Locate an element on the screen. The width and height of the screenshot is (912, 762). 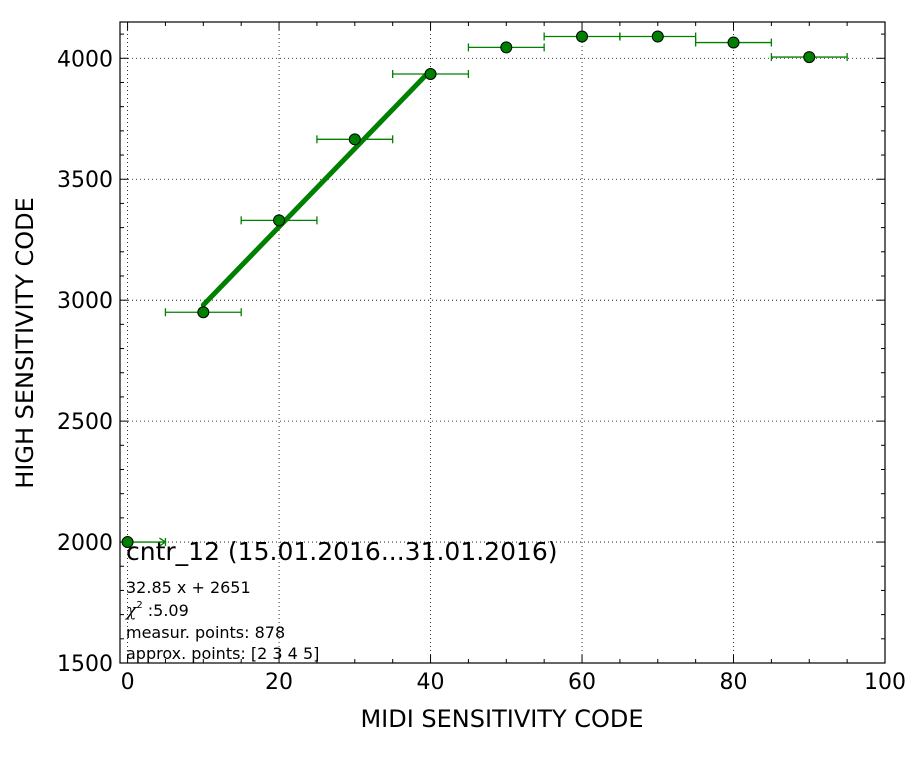
y-tick-label: 2500 is located at coordinates (85, 422).